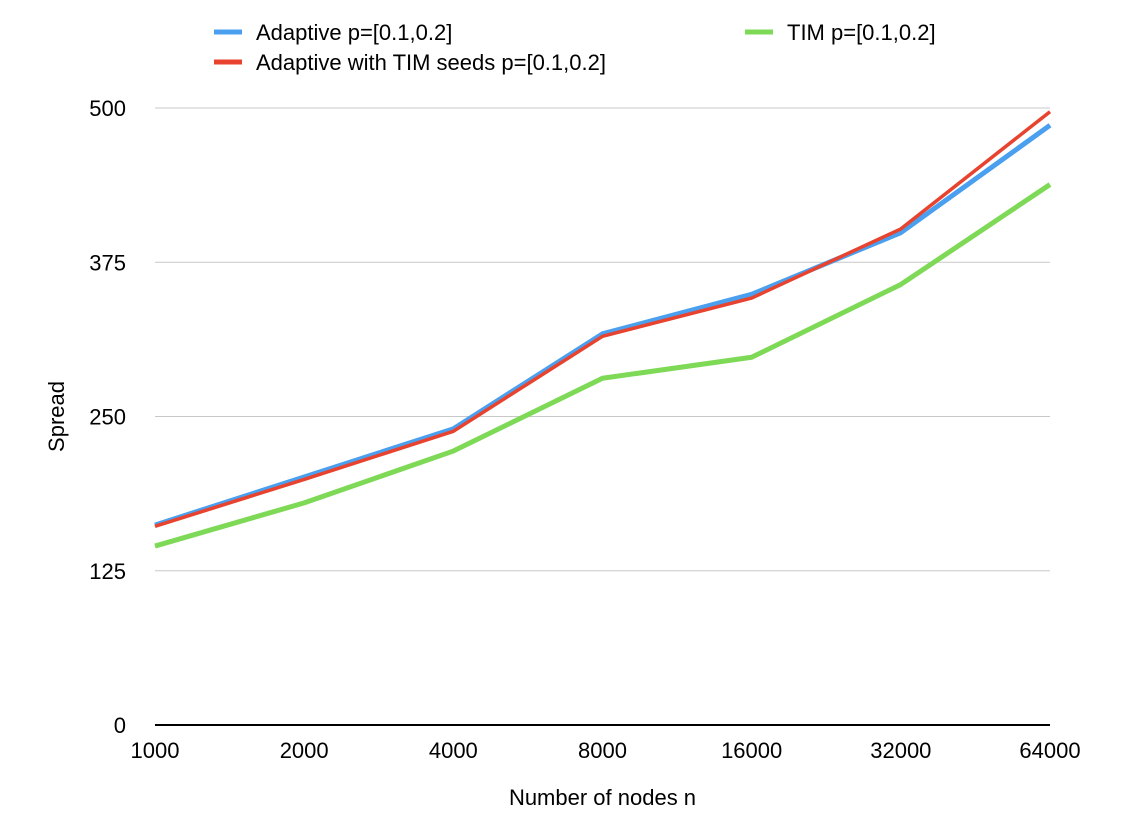  Describe the element at coordinates (751, 750) in the screenshot. I see `x-tick-label: 16000` at that location.